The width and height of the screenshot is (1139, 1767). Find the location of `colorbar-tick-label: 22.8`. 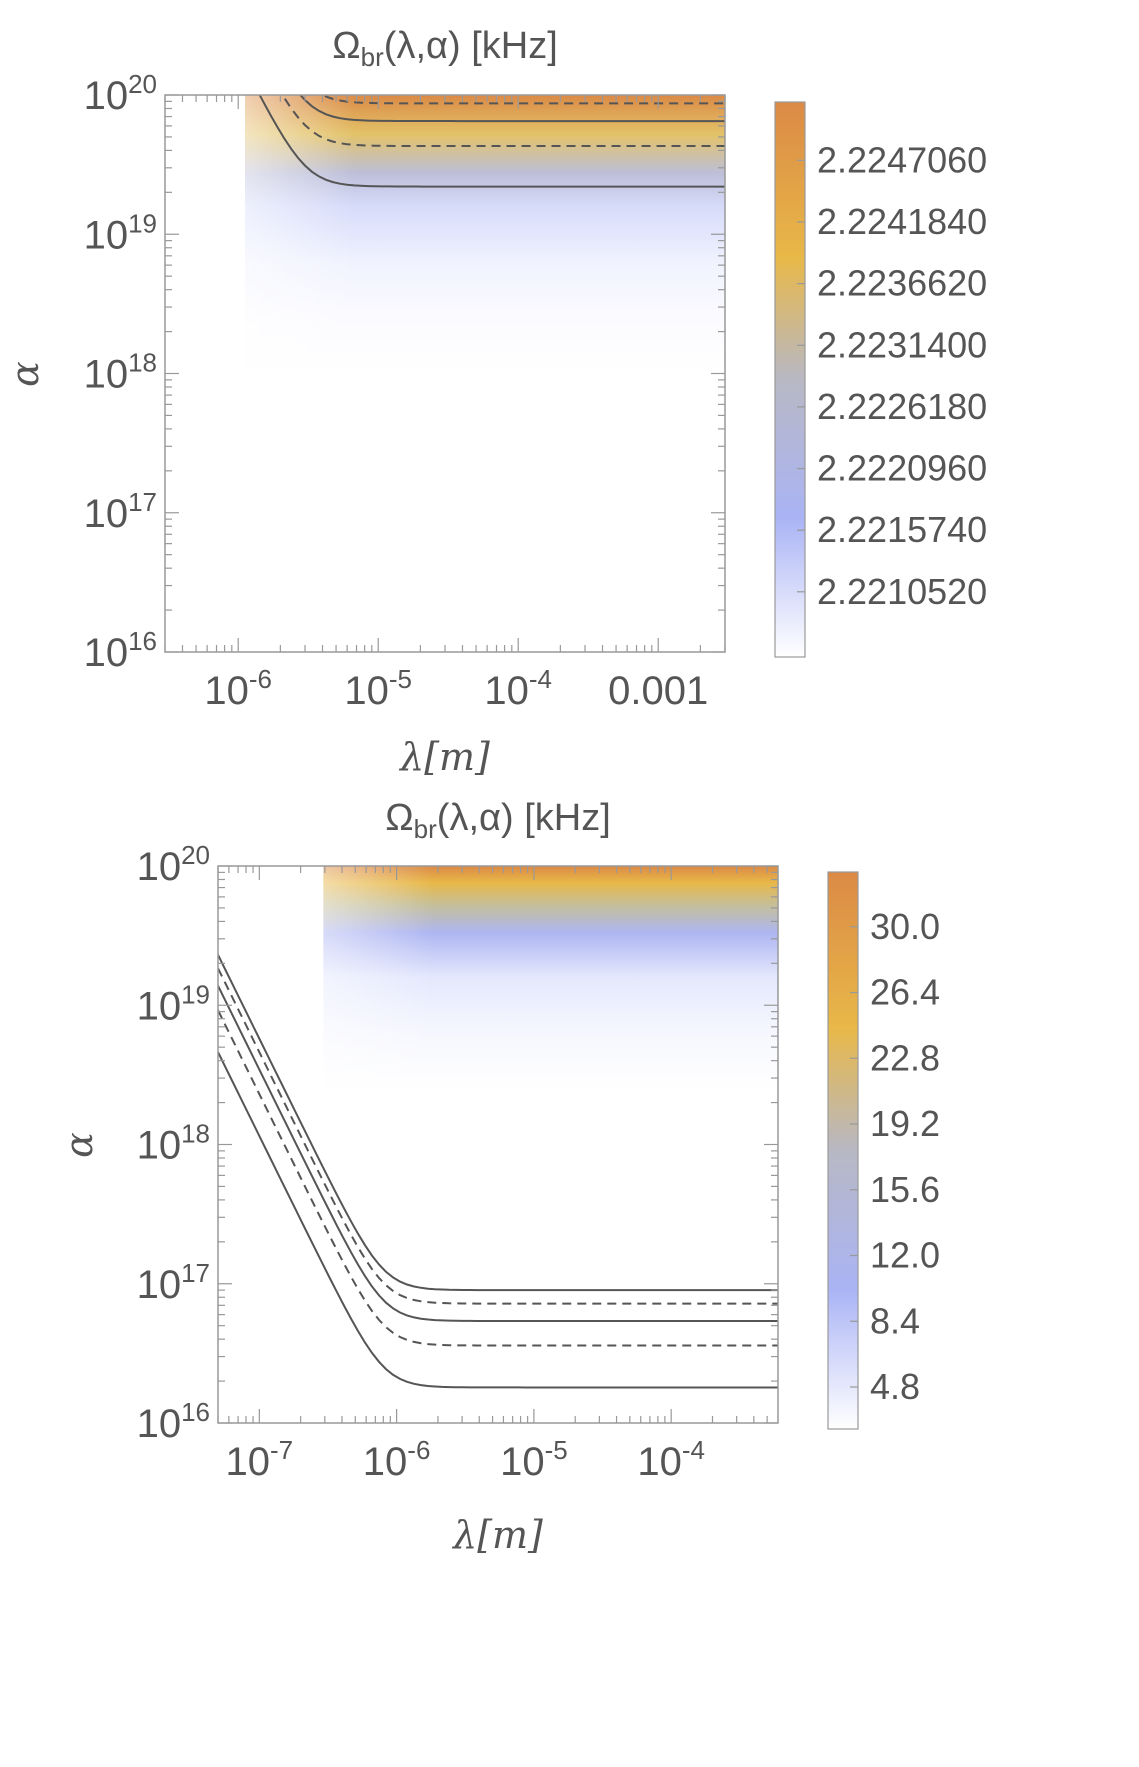

colorbar-tick-label: 22.8 is located at coordinates (905, 1057).